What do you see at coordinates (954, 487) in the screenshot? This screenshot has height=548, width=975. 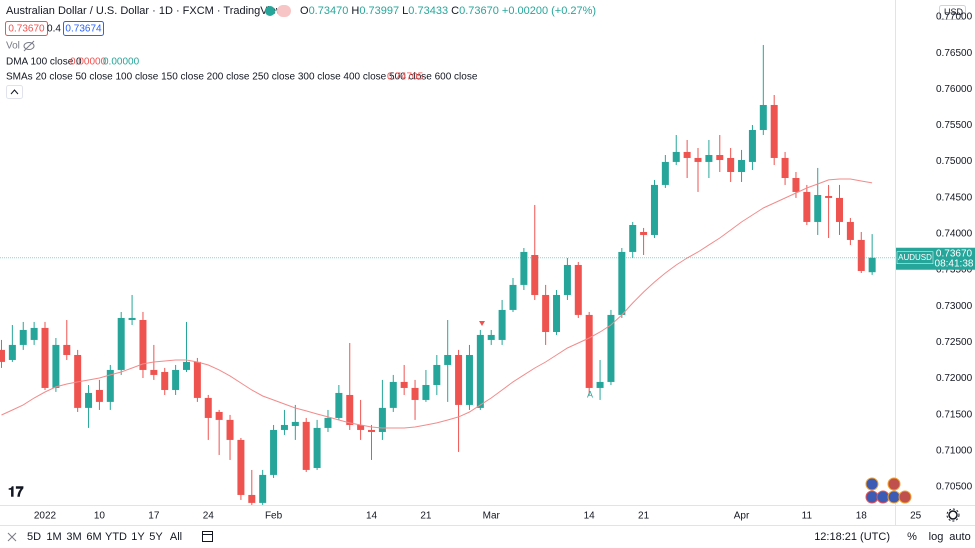 I see `y-tick-label: 0.70500` at bounding box center [954, 487].